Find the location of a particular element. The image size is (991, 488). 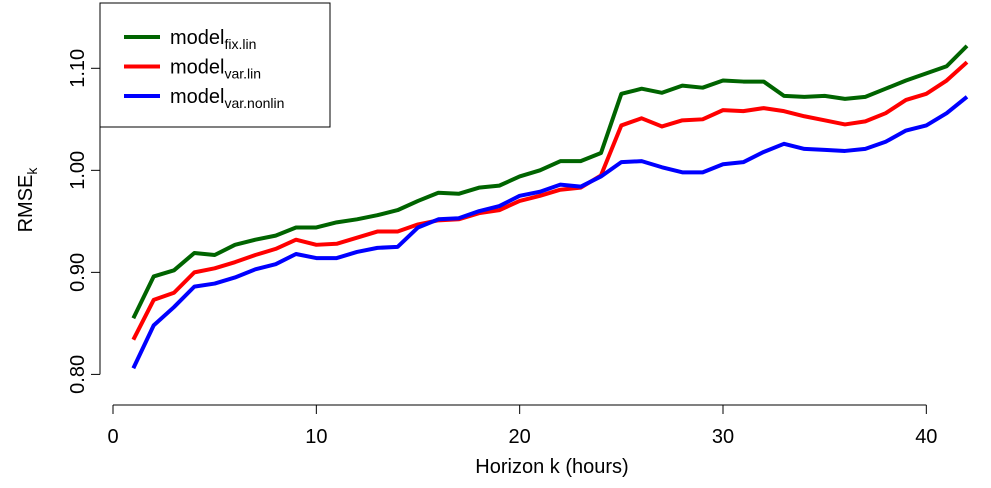

x-tick-label: 10 is located at coordinates (316, 437).